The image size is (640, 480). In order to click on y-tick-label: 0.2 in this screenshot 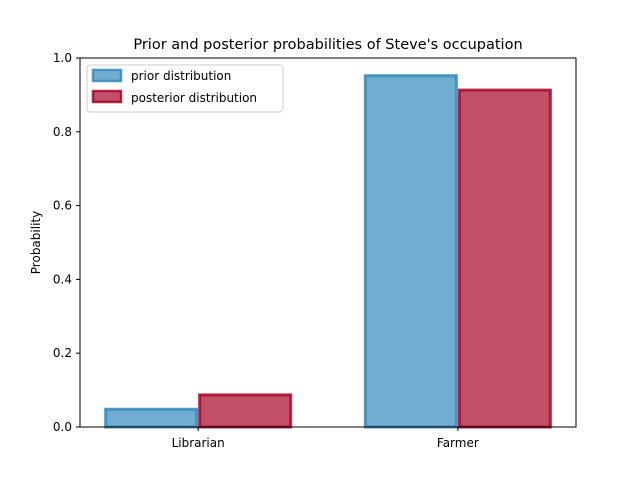, I will do `click(62, 353)`.